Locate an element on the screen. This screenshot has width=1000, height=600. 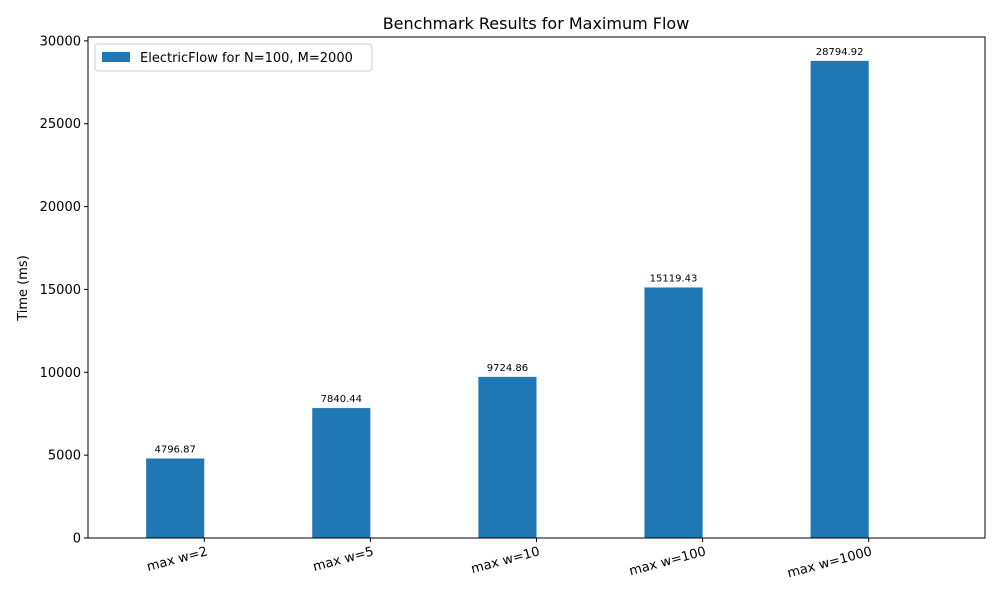
y-axis-label: Time (ms) is located at coordinates (23, 288).